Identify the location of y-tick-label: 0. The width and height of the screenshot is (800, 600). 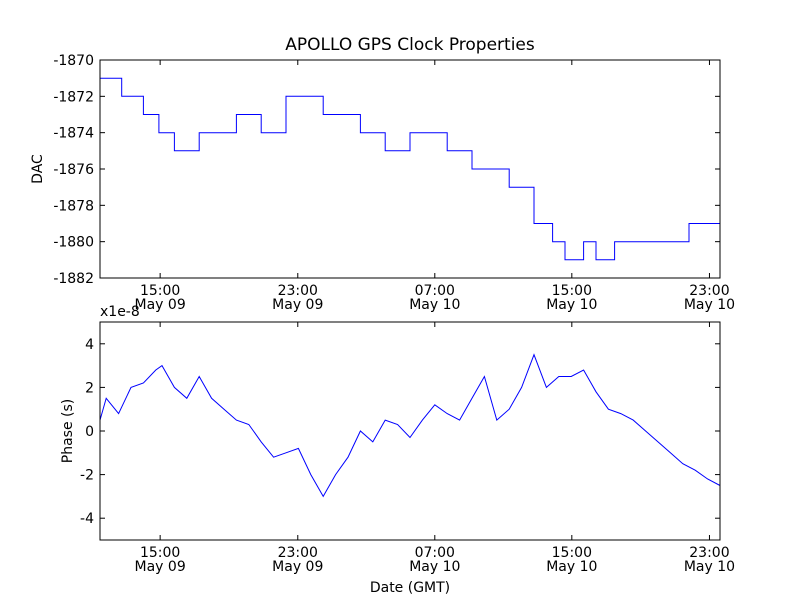
(89, 432).